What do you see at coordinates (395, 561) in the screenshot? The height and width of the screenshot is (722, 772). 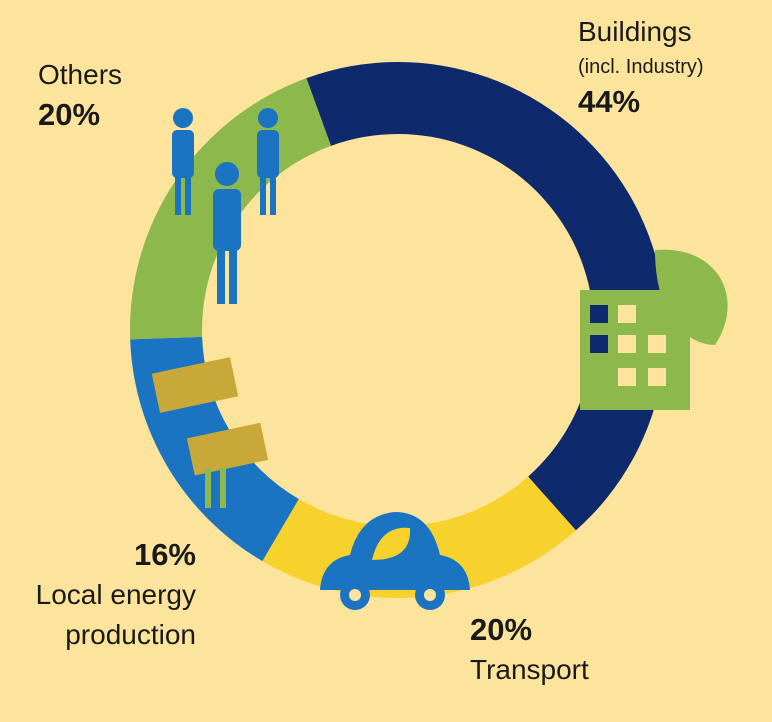 I see `car-icon` at bounding box center [395, 561].